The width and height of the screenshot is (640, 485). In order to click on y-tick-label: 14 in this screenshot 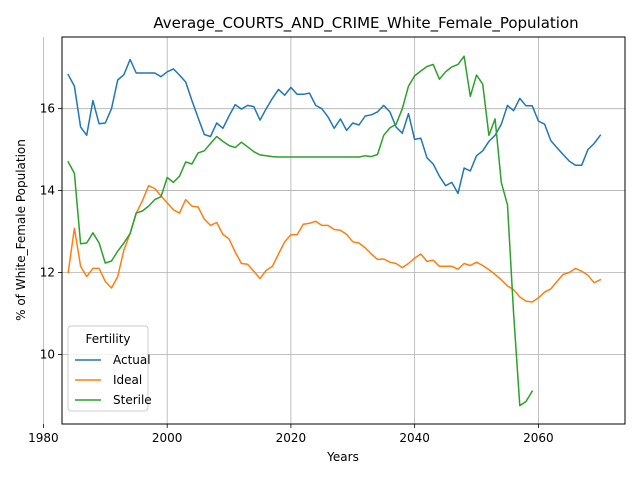, I will do `click(47, 191)`.